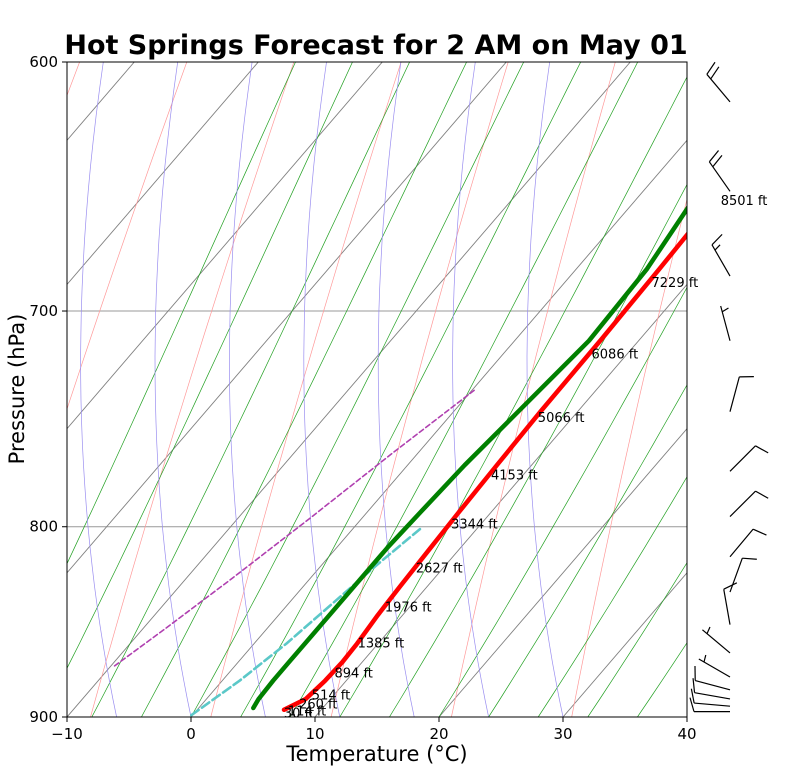 Image resolution: width=801 pixels, height=779 pixels. Describe the element at coordinates (314, 734) in the screenshot. I see `x-tick-label: 10` at that location.